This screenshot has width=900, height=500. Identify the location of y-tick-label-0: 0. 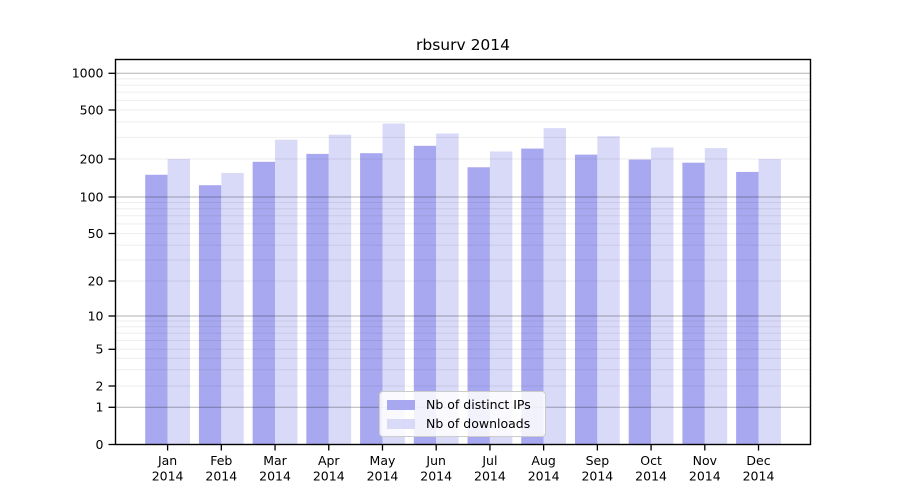
(100, 444).